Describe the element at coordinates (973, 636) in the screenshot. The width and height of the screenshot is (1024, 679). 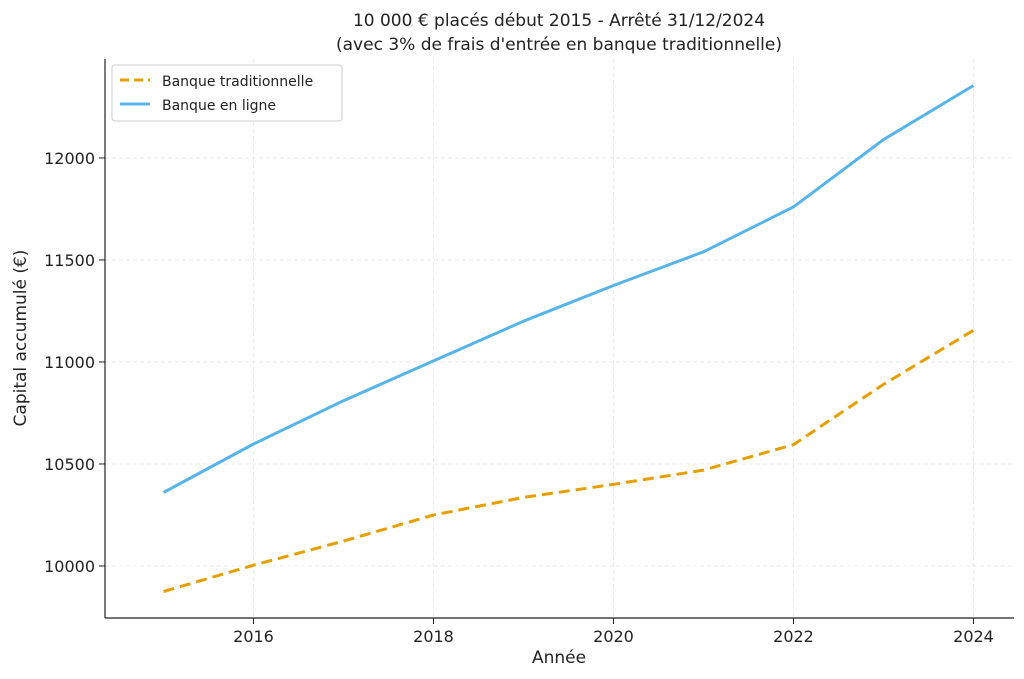
I see `x-tick-label: 2024` at that location.